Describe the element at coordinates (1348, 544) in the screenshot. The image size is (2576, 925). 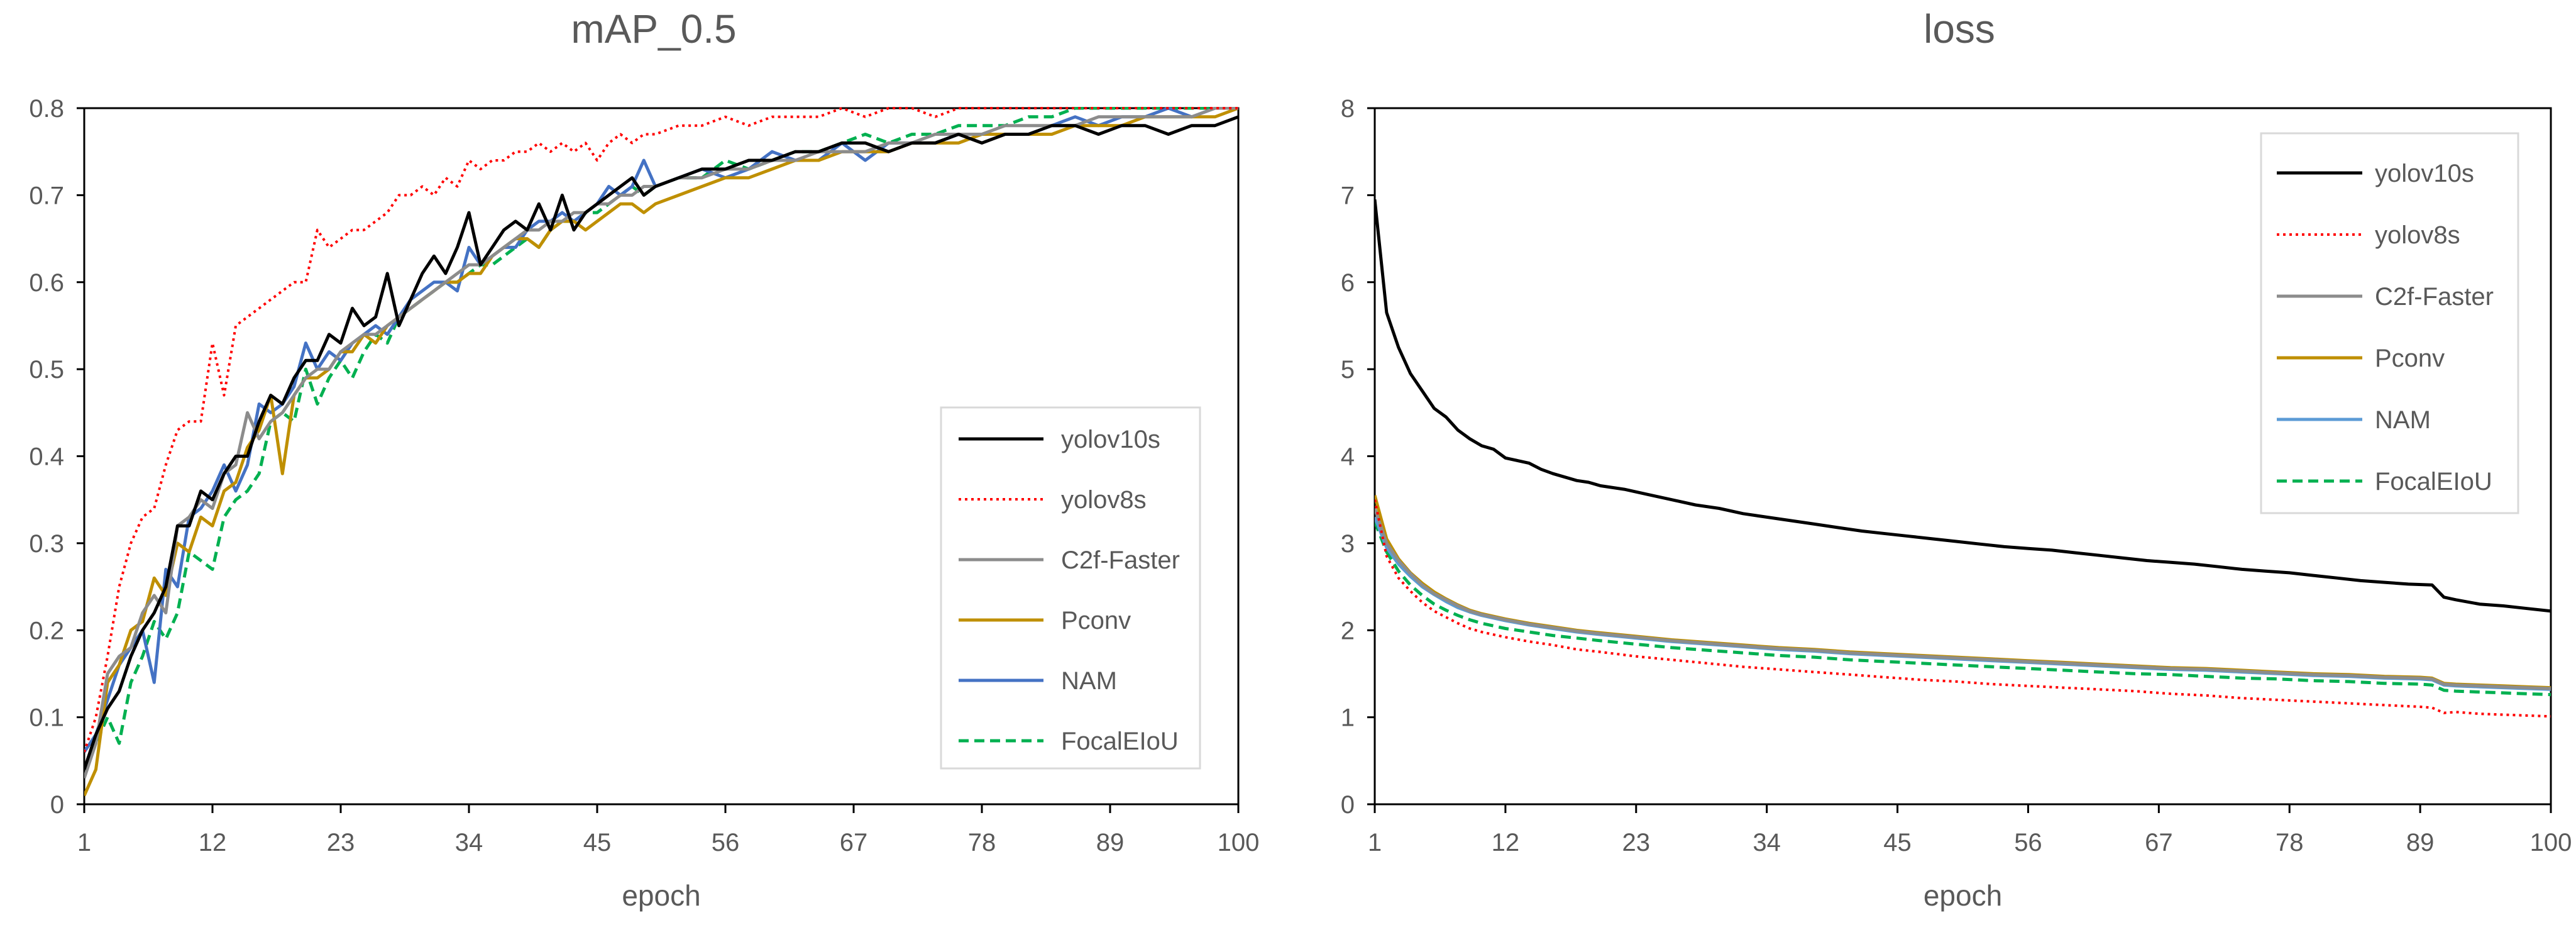
I see `y-tick-label: 3` at that location.